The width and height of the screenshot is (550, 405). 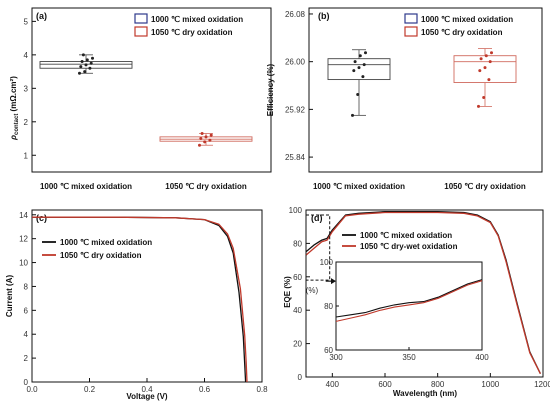 I want to click on y-tick-label: 25.84, so click(x=295, y=157).